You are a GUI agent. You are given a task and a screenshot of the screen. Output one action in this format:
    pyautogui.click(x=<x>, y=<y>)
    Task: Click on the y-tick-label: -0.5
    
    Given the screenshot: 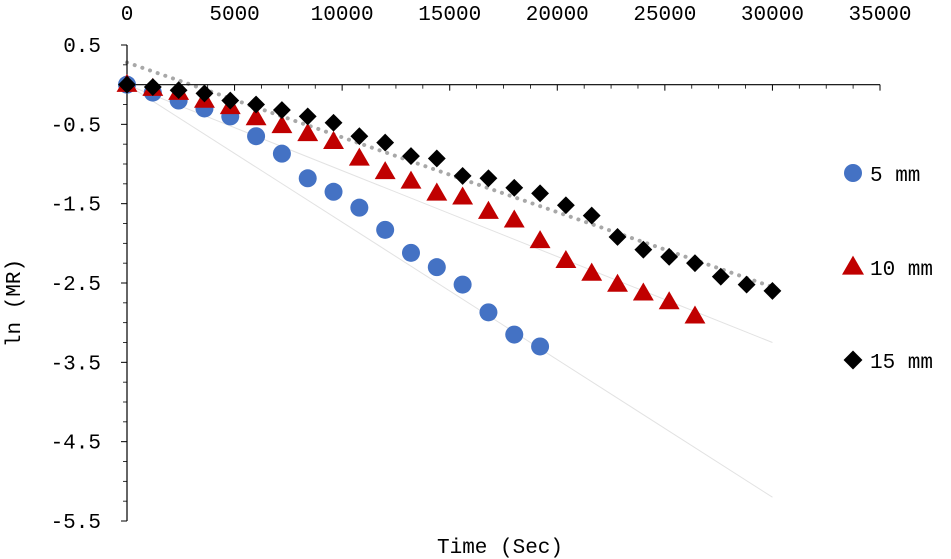 What is the action you would take?
    pyautogui.click(x=76, y=126)
    